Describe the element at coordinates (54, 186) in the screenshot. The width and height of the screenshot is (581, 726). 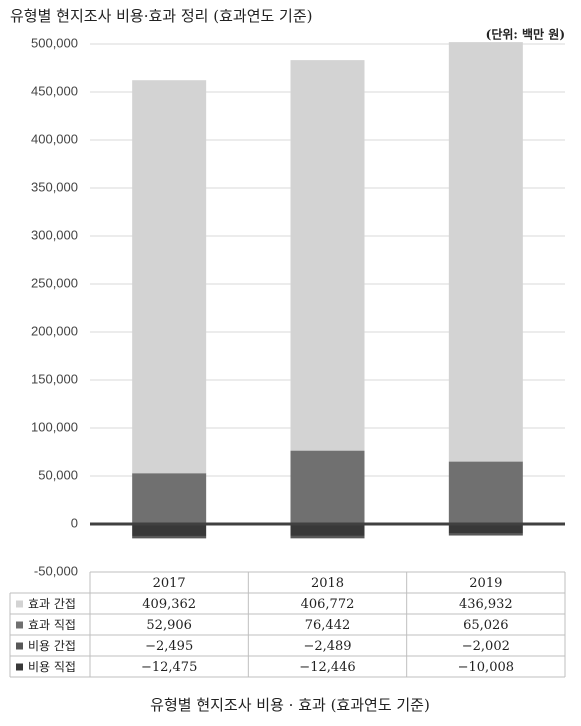
I see `y-tick-label: 350,000` at that location.